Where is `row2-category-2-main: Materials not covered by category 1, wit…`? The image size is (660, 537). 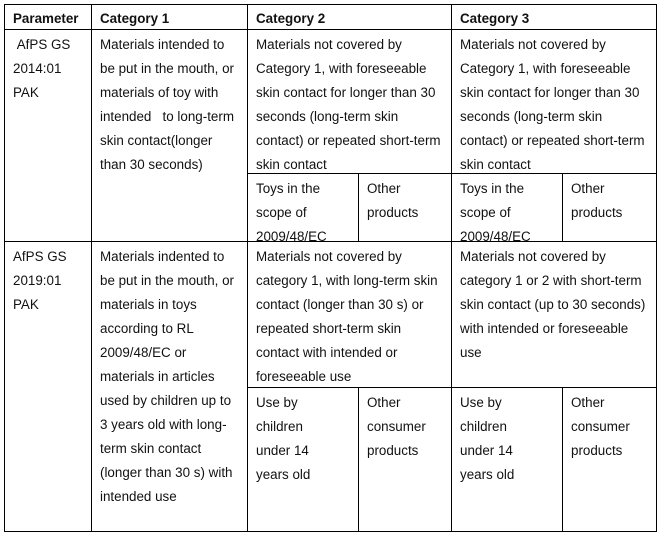 row2-category-2-main: Materials not covered by category 1, wit… is located at coordinates (349, 314).